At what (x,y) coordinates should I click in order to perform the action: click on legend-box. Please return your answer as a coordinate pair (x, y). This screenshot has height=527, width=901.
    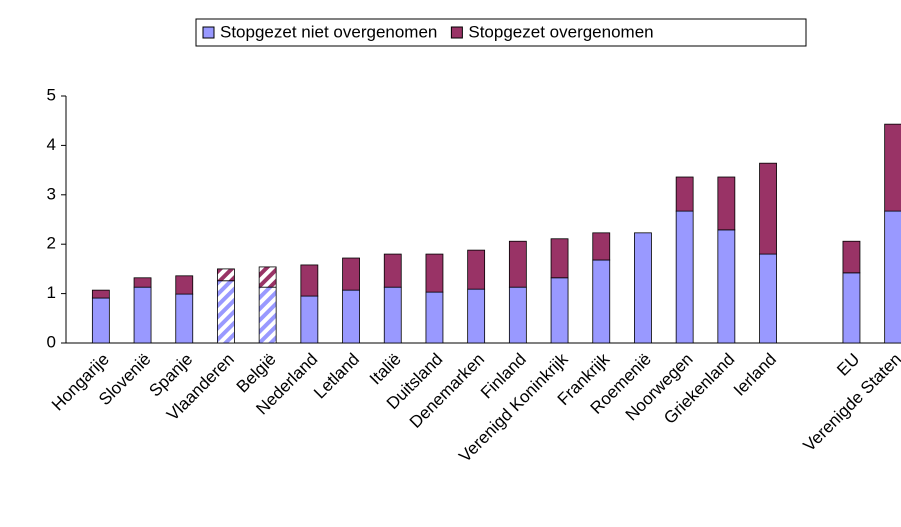
    Looking at the image, I should click on (501, 32).